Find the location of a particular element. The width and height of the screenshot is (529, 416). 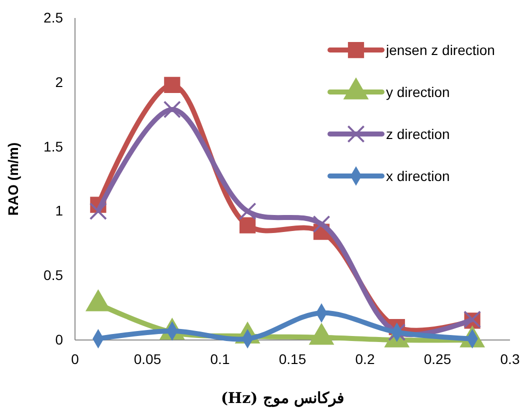

x-tick-label: 0.1 is located at coordinates (220, 358).